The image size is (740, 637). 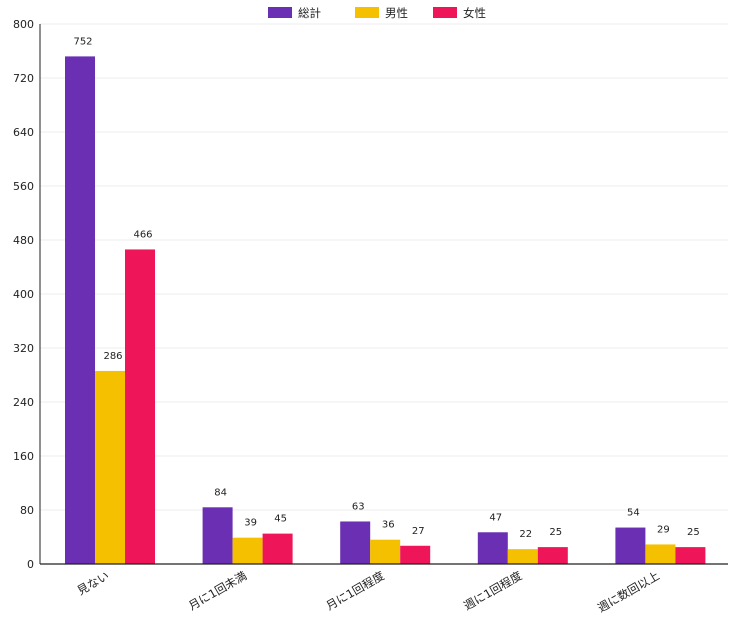 I want to click on y-tick-label: 0, so click(x=30, y=564).